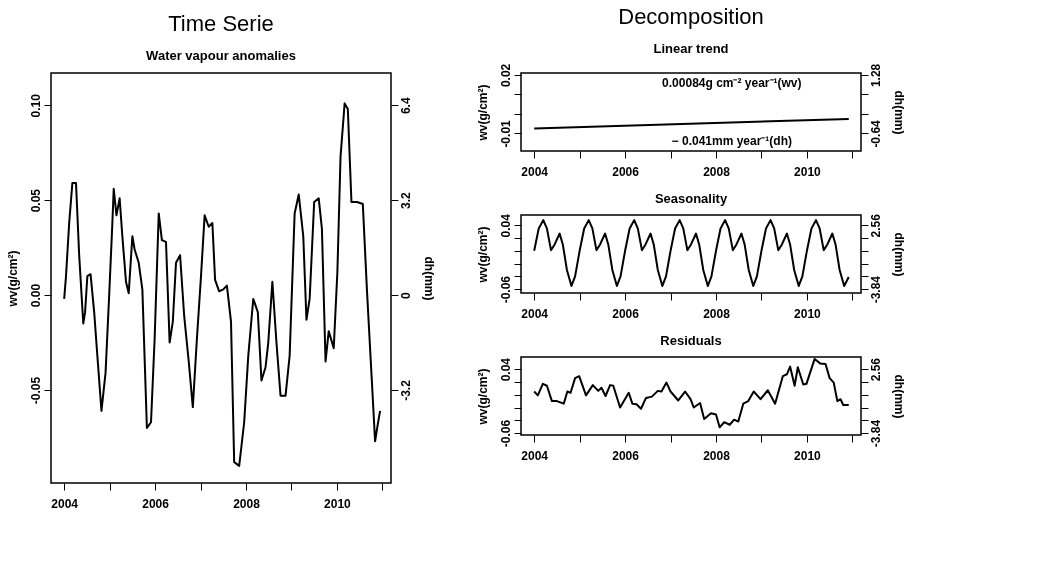  I want to click on chart-title: Residuals, so click(691, 341).